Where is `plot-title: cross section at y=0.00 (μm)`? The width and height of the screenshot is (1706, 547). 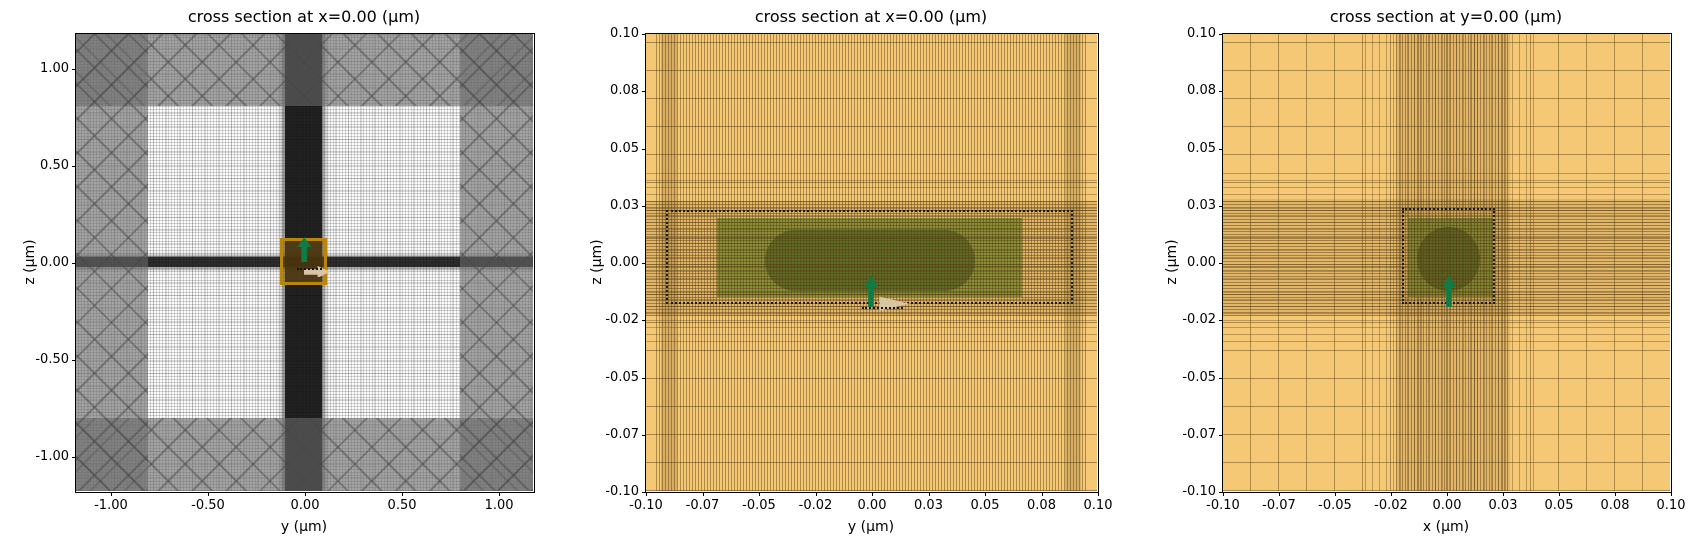 plot-title: cross section at y=0.00 (μm) is located at coordinates (1446, 16).